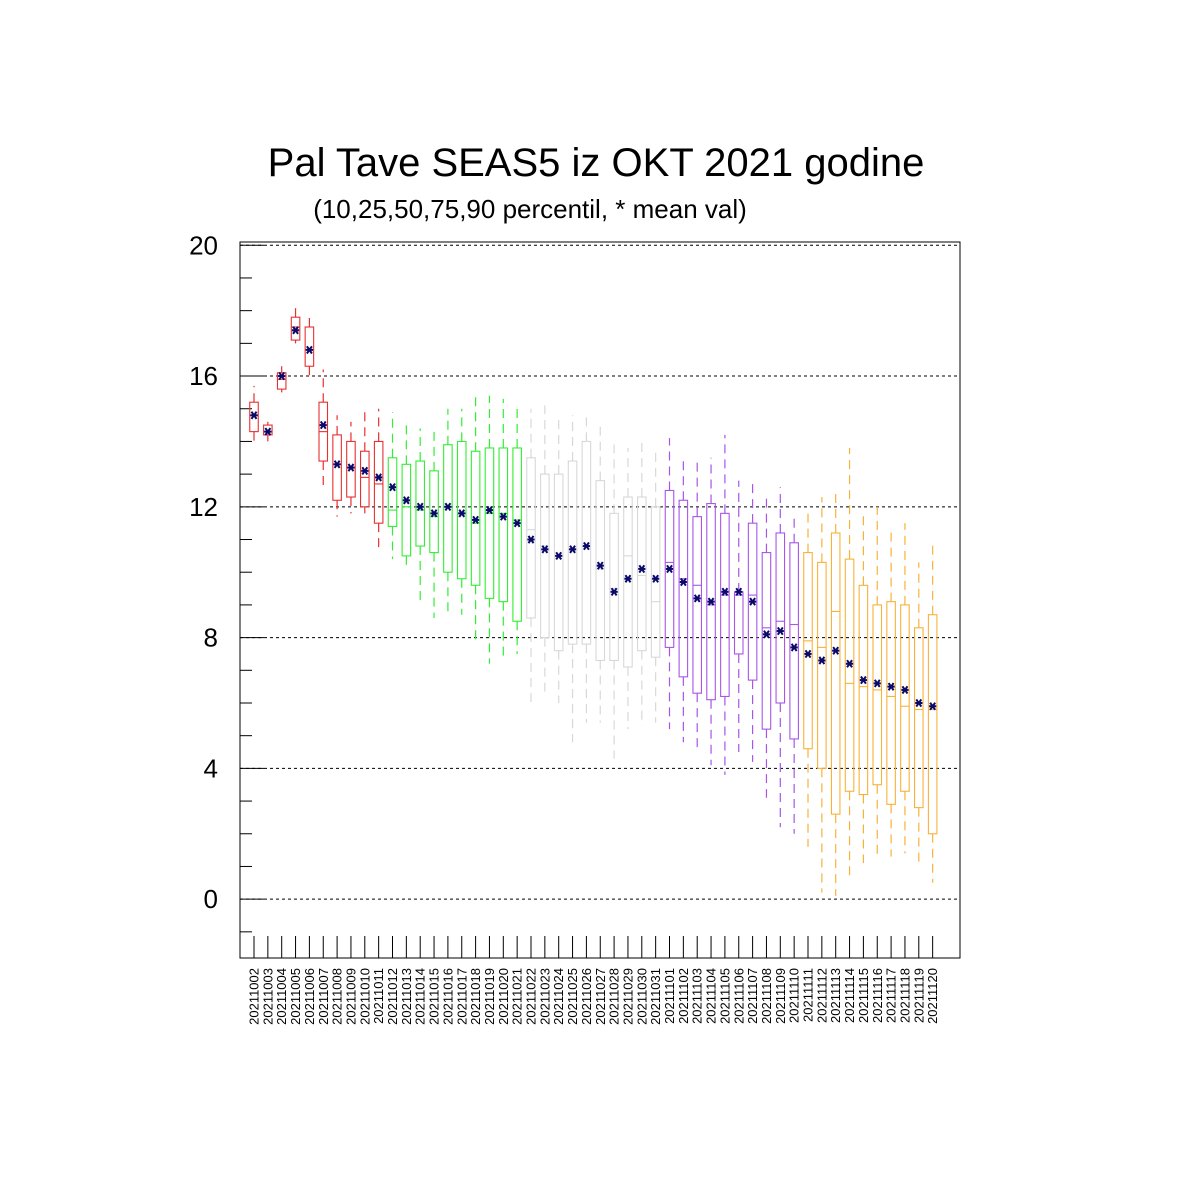 This screenshot has height=1200, width=1200. I want to click on x-tick-label: 20211009, so click(350, 996).